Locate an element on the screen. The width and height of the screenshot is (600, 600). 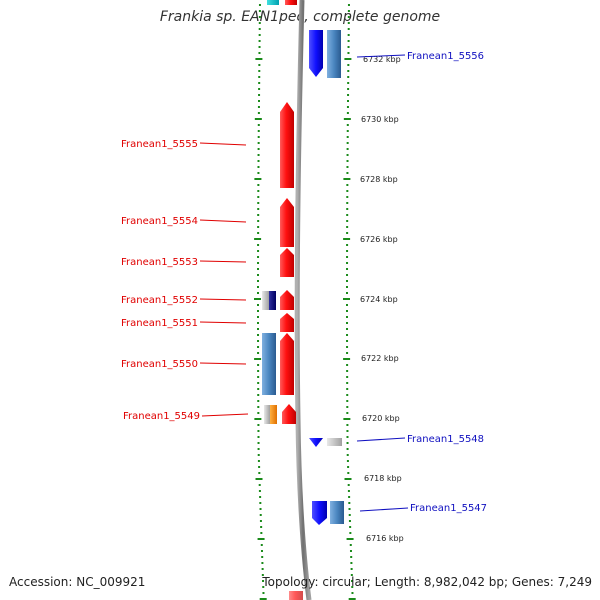
gene-label-franean1-5554: Franean1_5554 is located at coordinates (159, 221).